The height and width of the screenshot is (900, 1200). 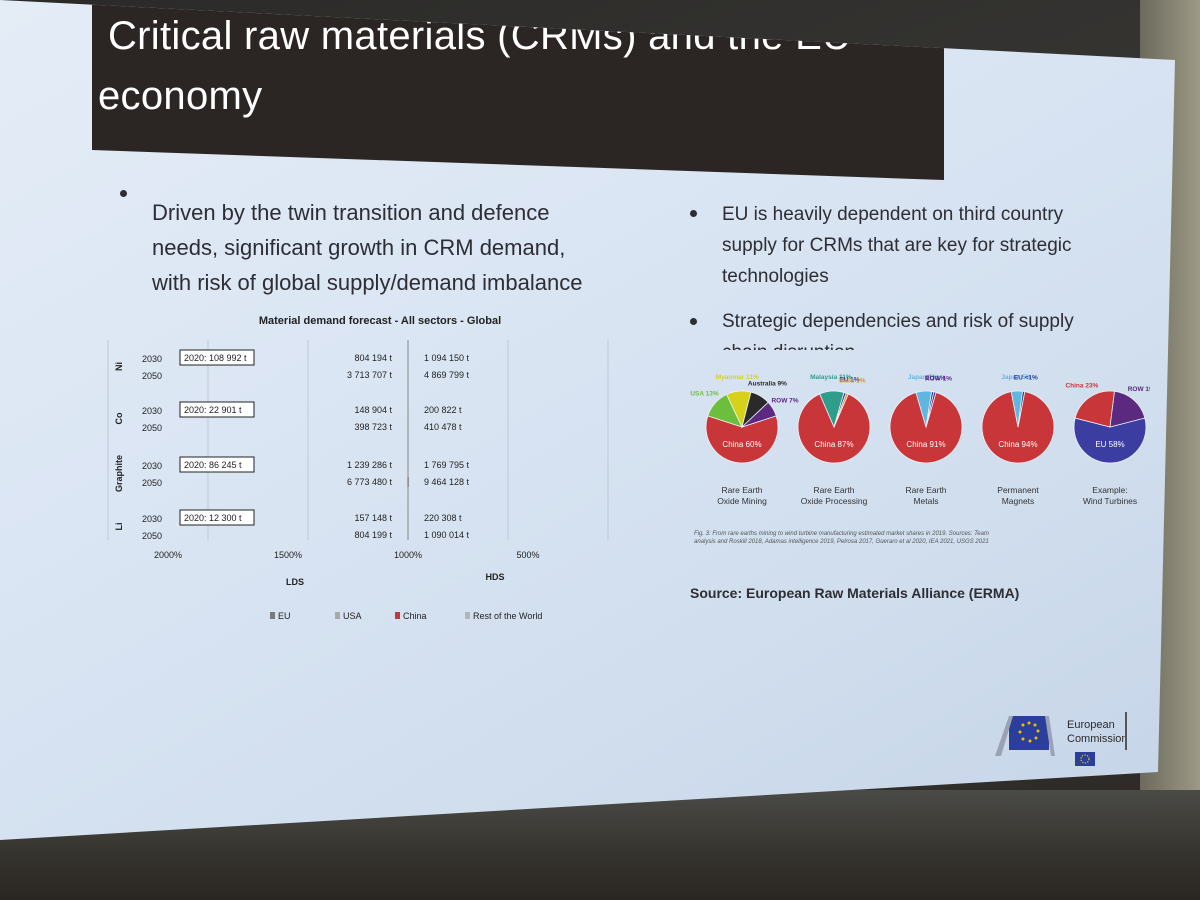 What do you see at coordinates (935, 378) in the screenshot?
I see `pie-slice-label: EU 1%` at bounding box center [935, 378].